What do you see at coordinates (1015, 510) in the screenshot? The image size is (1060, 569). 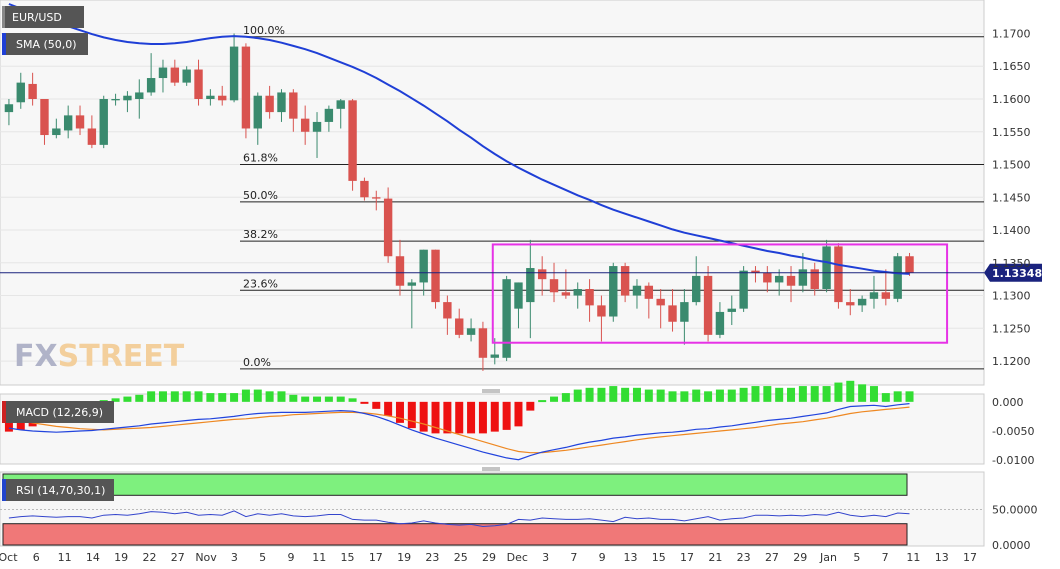 I see `rsi-axis-tick: 50.0000` at bounding box center [1015, 510].